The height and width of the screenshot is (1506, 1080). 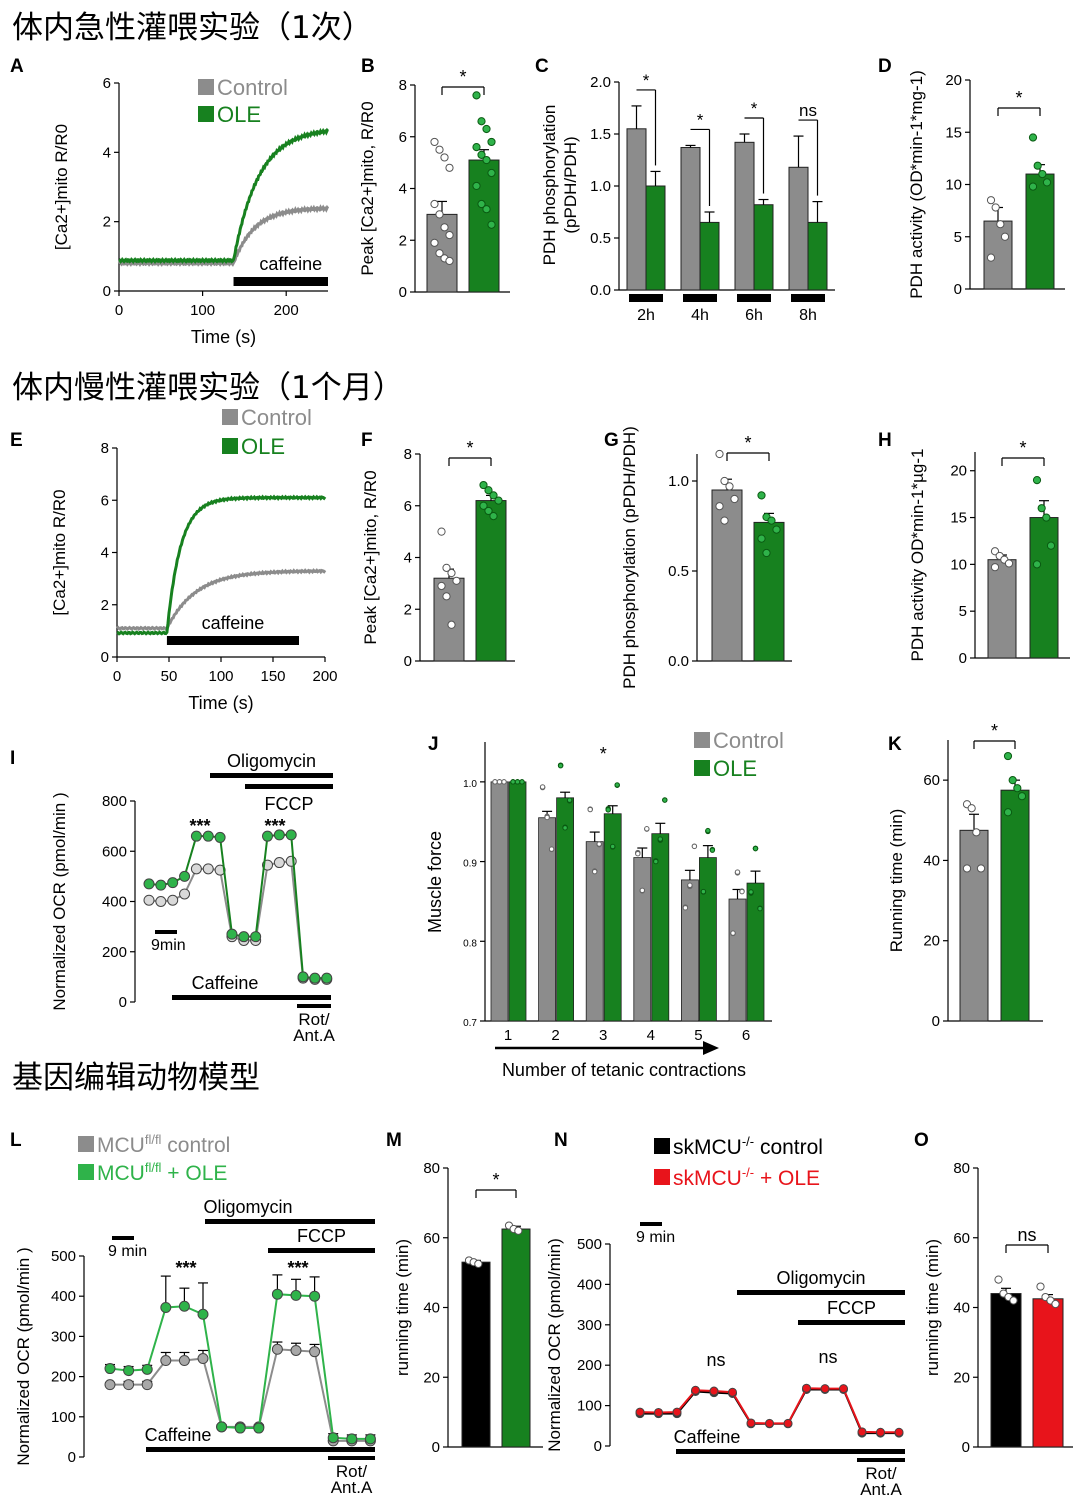 What do you see at coordinates (808, 315) in the screenshot?
I see `category-label: 8h` at bounding box center [808, 315].